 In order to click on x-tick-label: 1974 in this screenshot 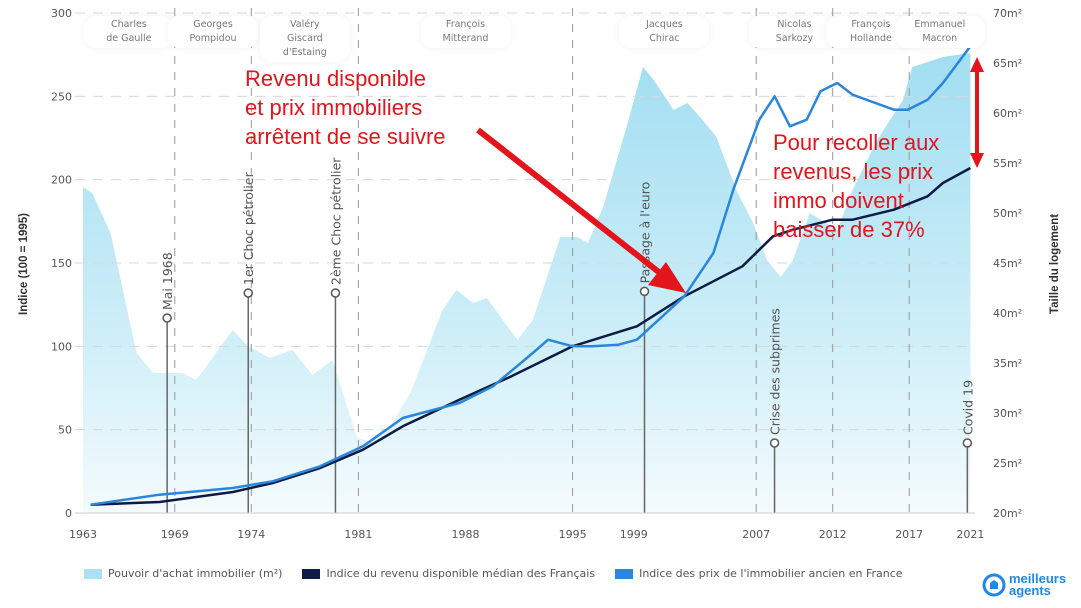, I will do `click(251, 534)`.